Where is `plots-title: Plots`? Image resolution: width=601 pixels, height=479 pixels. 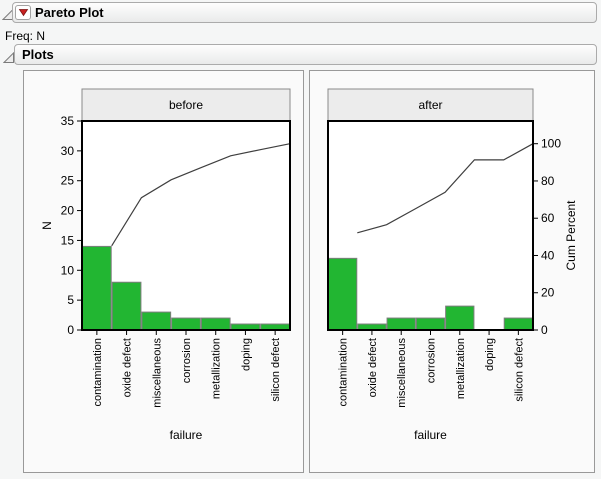
plots-title: Plots is located at coordinates (38, 54).